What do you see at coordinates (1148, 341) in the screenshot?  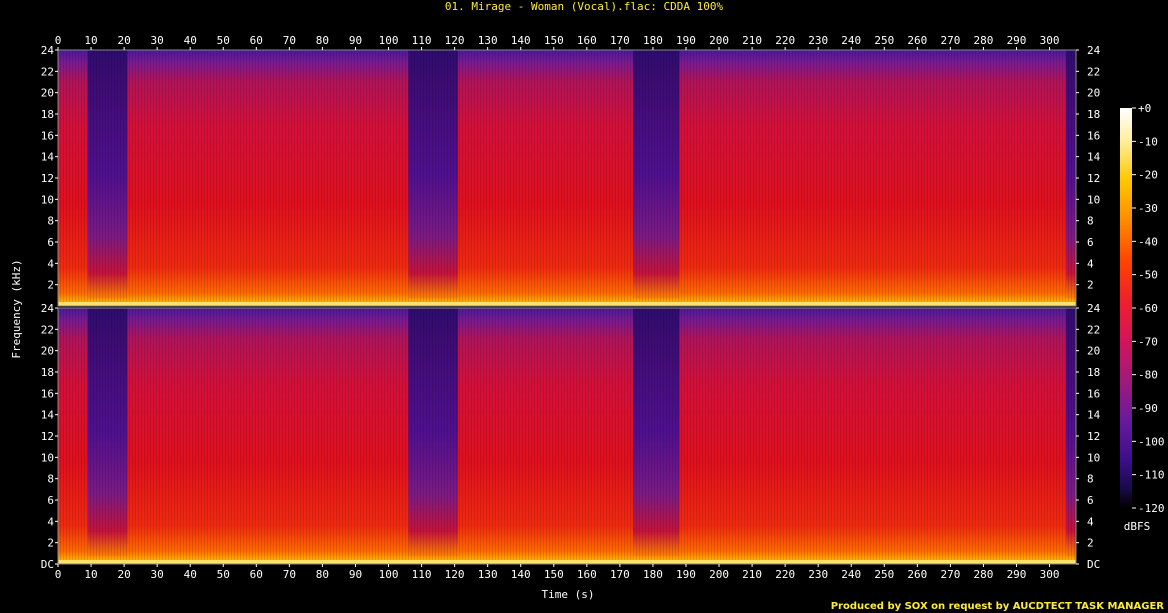 I see `colorbar-tick-label: -70` at bounding box center [1148, 341].